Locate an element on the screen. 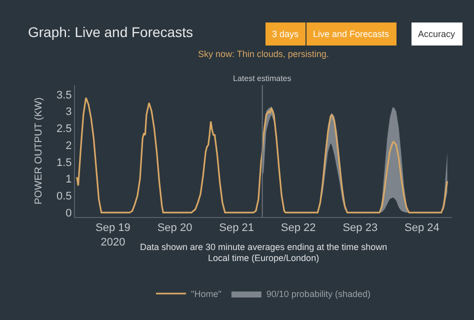 The width and height of the screenshot is (474, 320). y-tick-label: 1 is located at coordinates (69, 180).